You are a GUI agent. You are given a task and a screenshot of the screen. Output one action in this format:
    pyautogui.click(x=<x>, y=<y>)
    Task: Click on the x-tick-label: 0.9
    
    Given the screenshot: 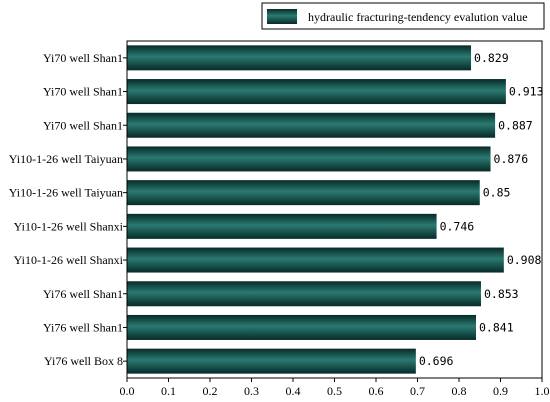 What is the action you would take?
    pyautogui.click(x=500, y=391)
    